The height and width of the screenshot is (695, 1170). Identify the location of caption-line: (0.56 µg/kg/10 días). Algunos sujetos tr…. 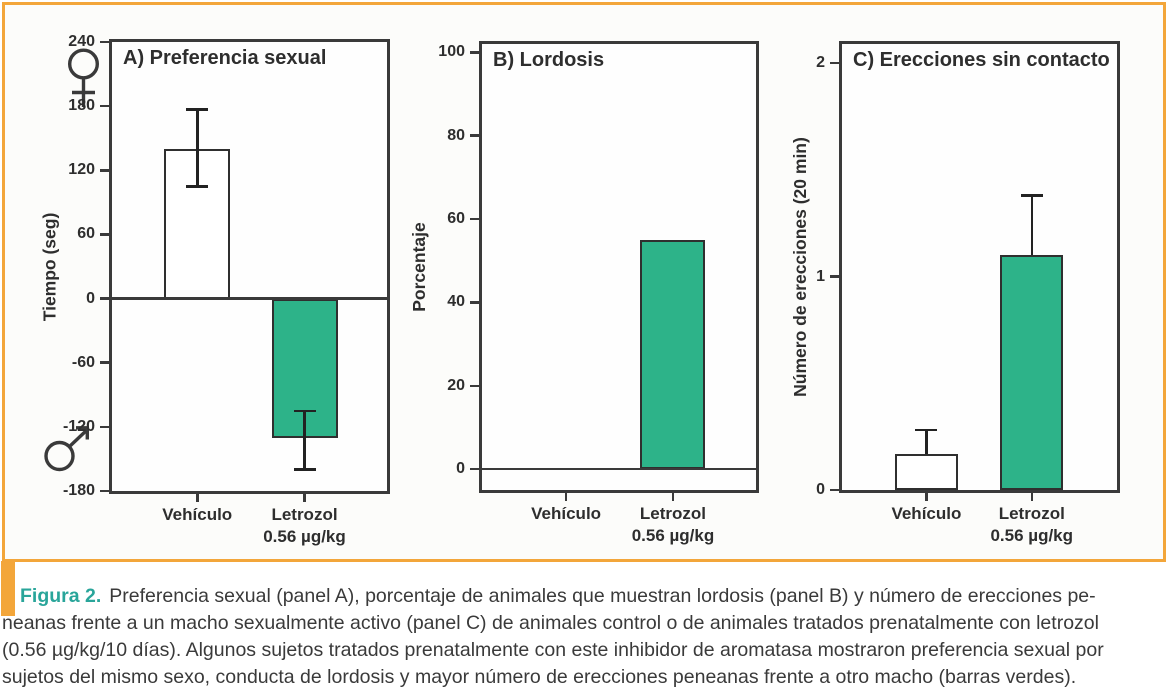
(553, 650).